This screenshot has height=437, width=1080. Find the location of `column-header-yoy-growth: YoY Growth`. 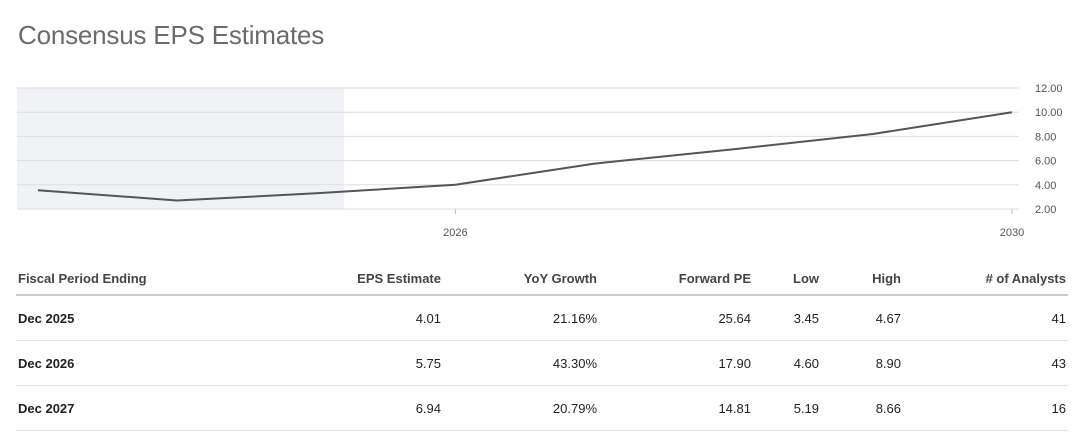

column-header-yoy-growth: YoY Growth is located at coordinates (521, 279).